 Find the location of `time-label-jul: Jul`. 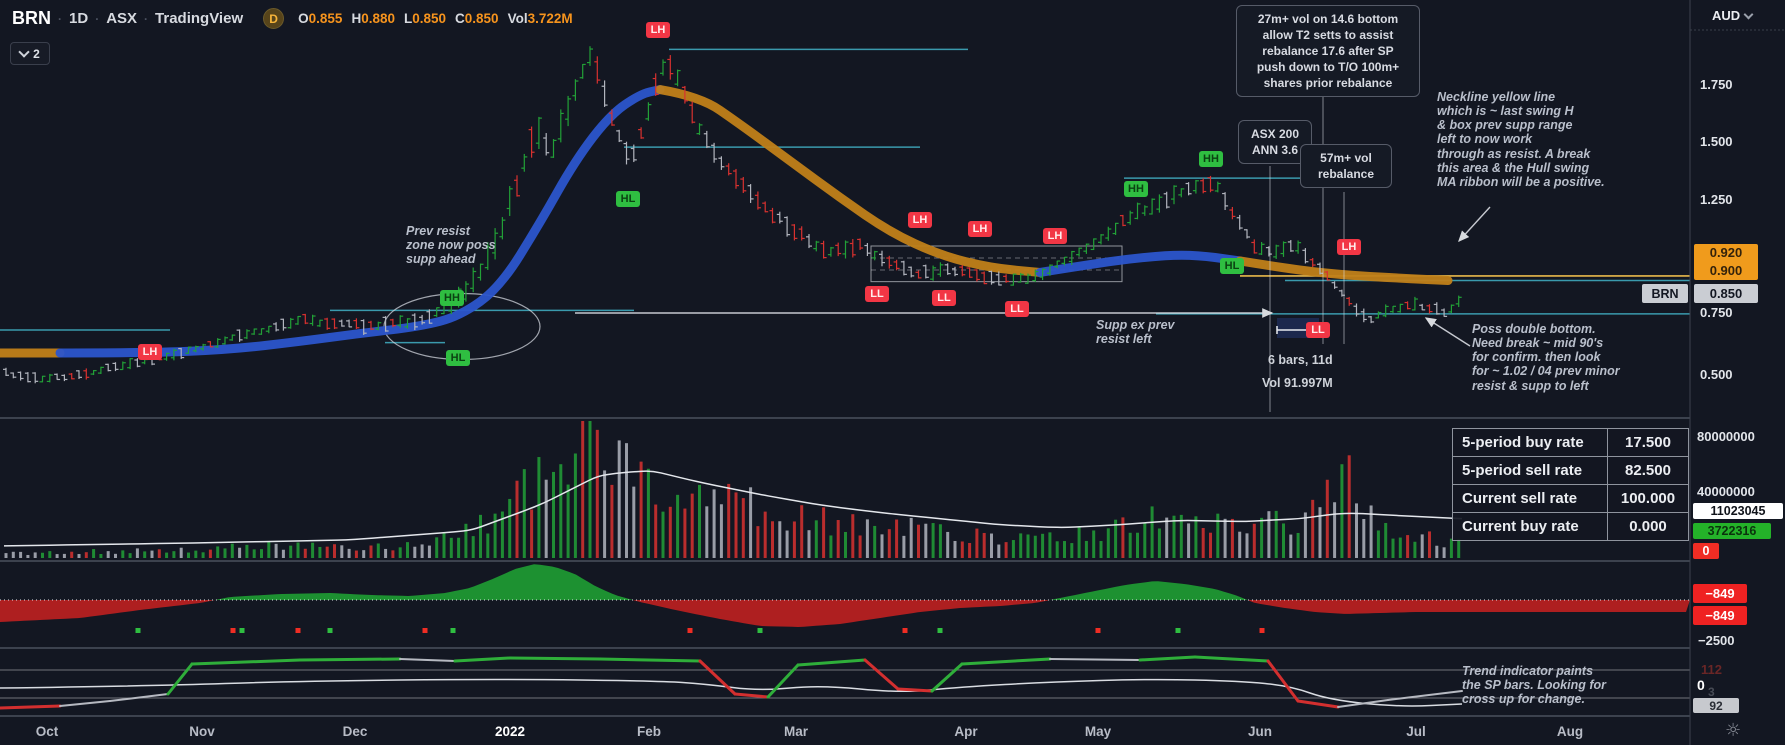

time-label-jul: Jul is located at coordinates (1416, 731).